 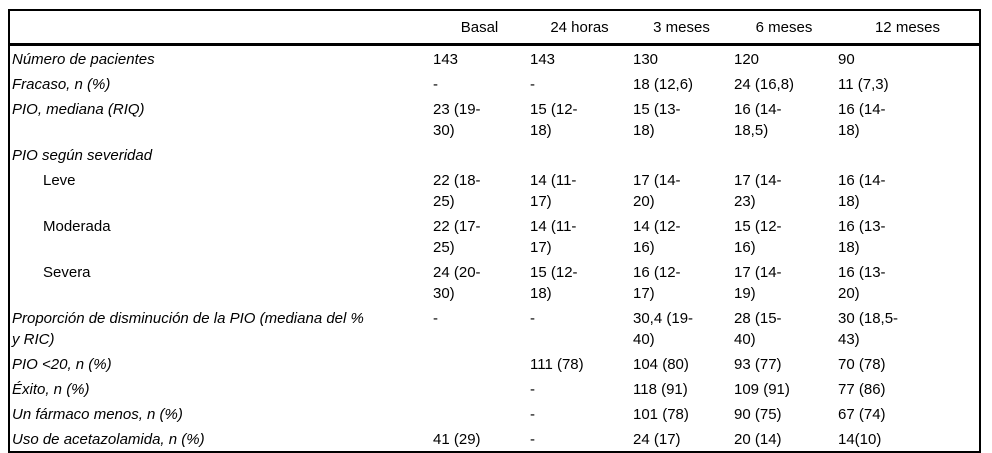 What do you see at coordinates (758, 414) in the screenshot?
I see `cell-value: 90 (75)` at bounding box center [758, 414].